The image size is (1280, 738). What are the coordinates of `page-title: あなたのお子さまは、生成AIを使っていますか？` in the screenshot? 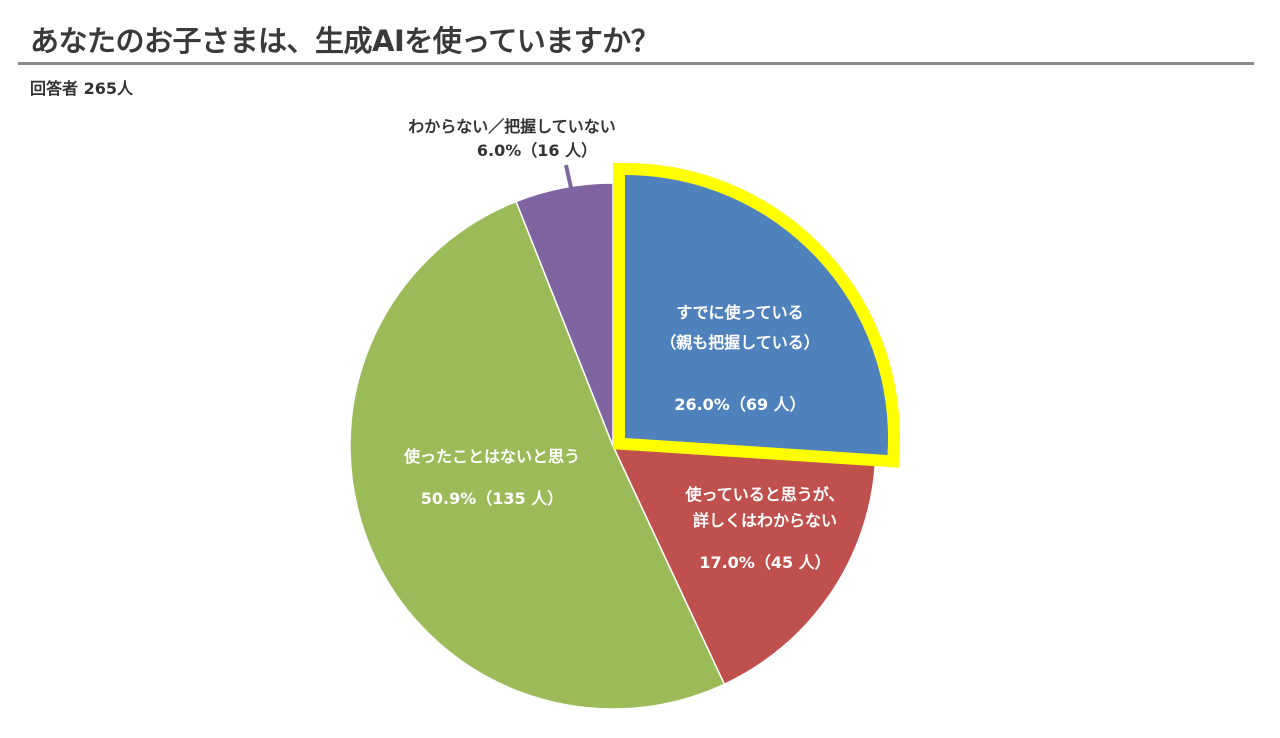 It's located at (345, 41).